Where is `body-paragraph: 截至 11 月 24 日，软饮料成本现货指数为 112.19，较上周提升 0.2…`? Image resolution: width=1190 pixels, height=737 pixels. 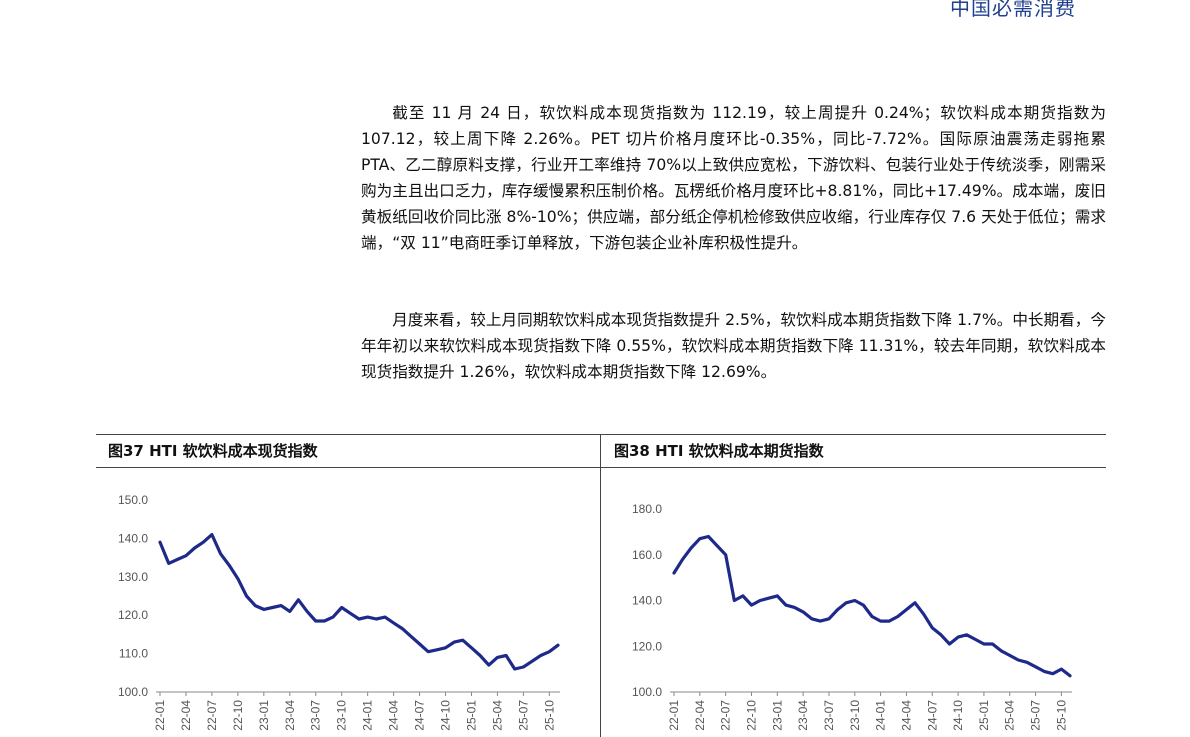 body-paragraph: 截至 11 月 24 日，软饮料成本现货指数为 112.19，较上周提升 0.2… is located at coordinates (733, 178).